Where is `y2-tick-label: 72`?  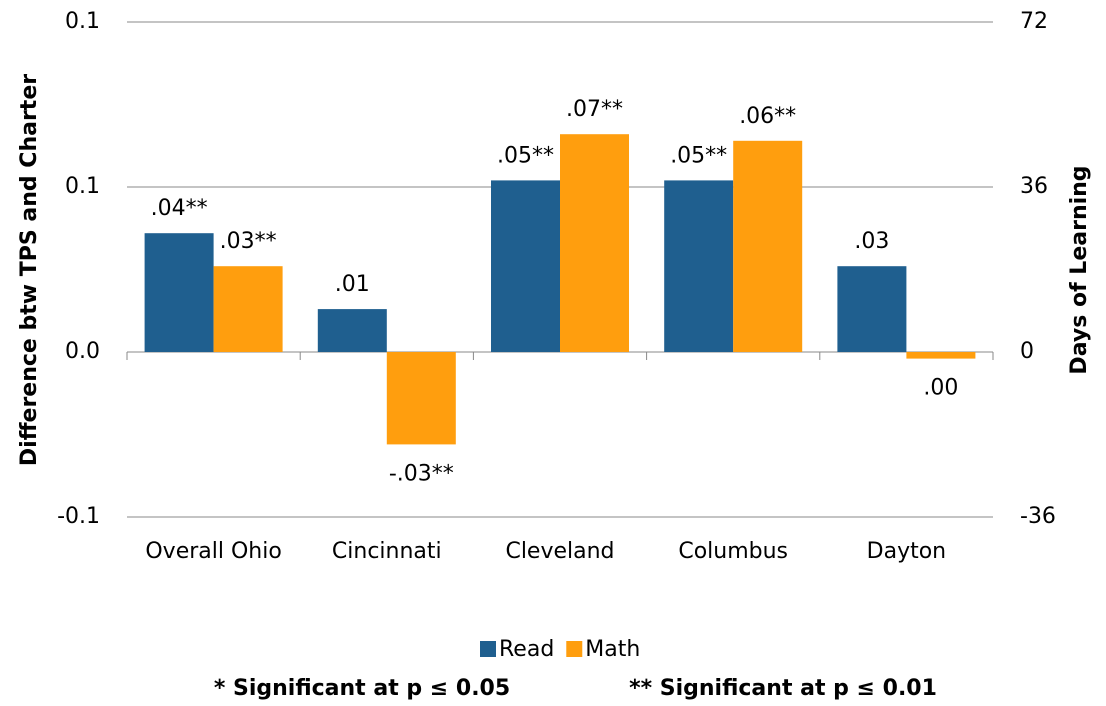
y2-tick-label: 72 is located at coordinates (1034, 21).